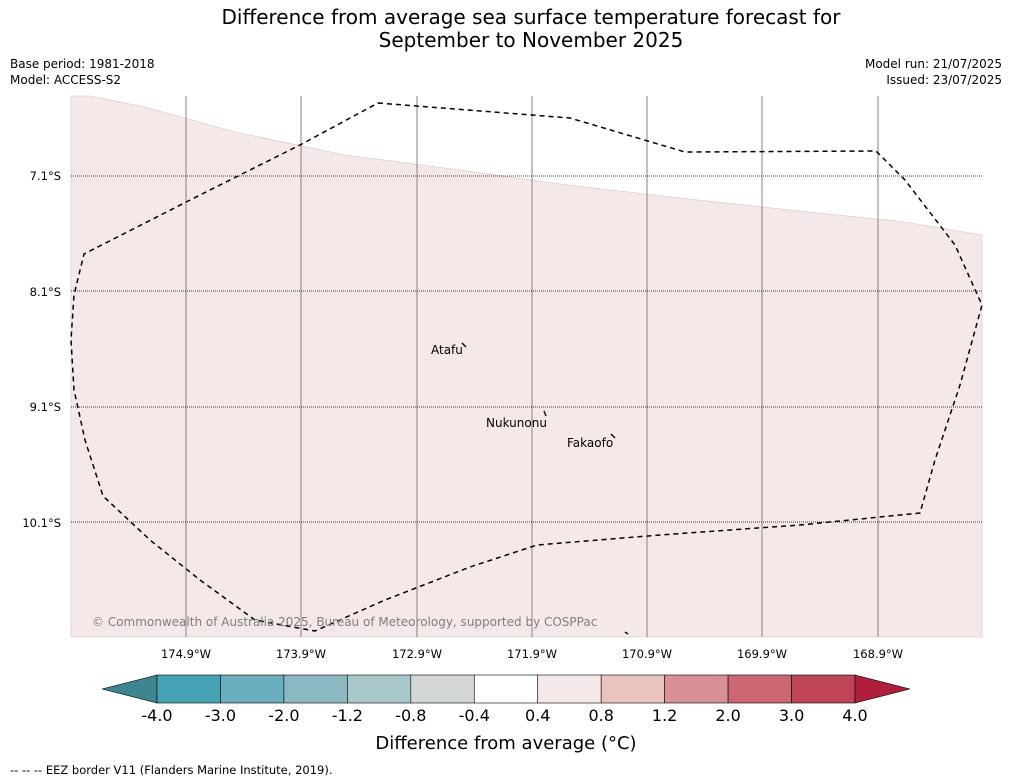 The image size is (1011, 781). I want to click on lat-label-8-1: 8.1°S, so click(45, 292).